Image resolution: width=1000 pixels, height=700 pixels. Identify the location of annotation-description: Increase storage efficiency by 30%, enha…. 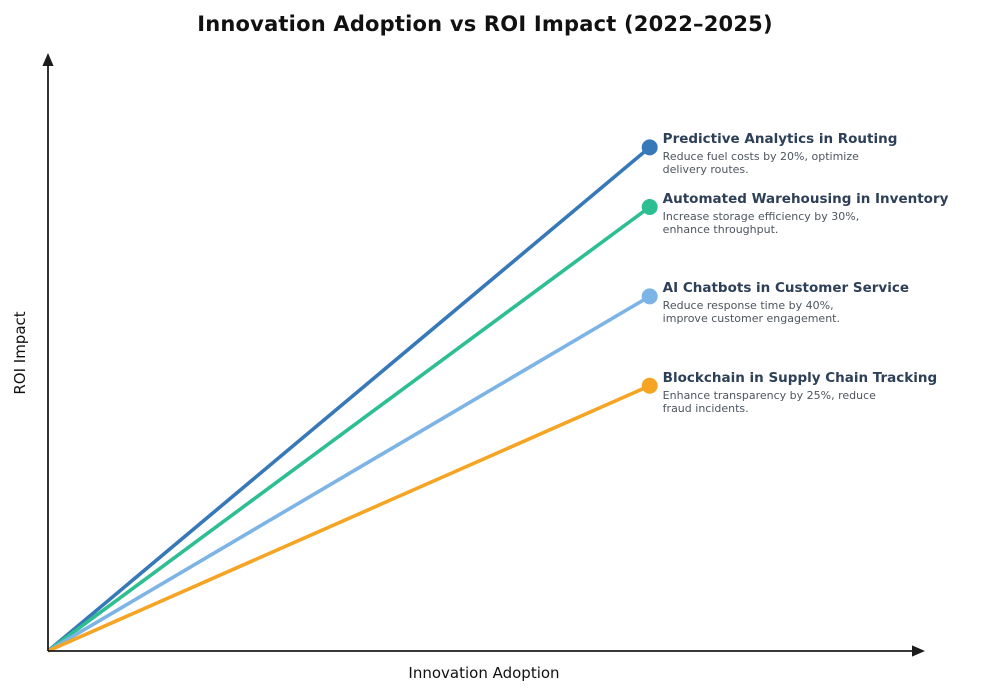
(813, 223).